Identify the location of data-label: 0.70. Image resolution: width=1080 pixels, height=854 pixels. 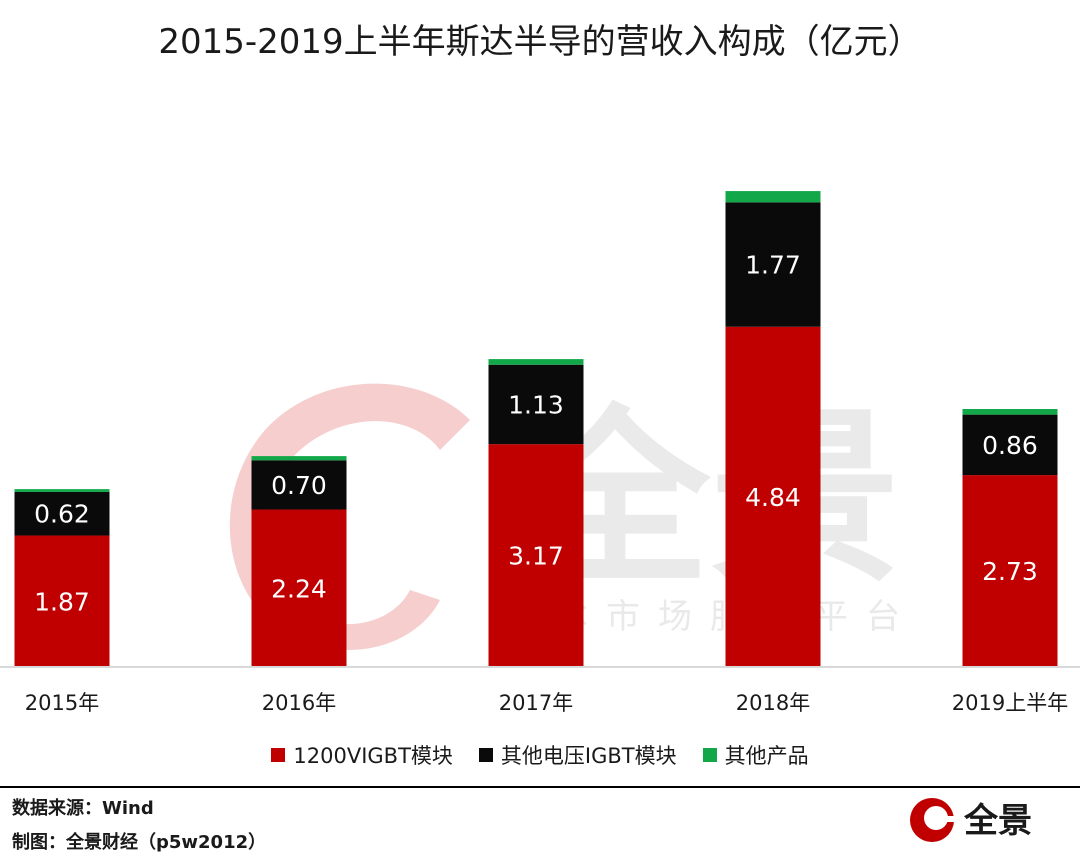
(299, 485).